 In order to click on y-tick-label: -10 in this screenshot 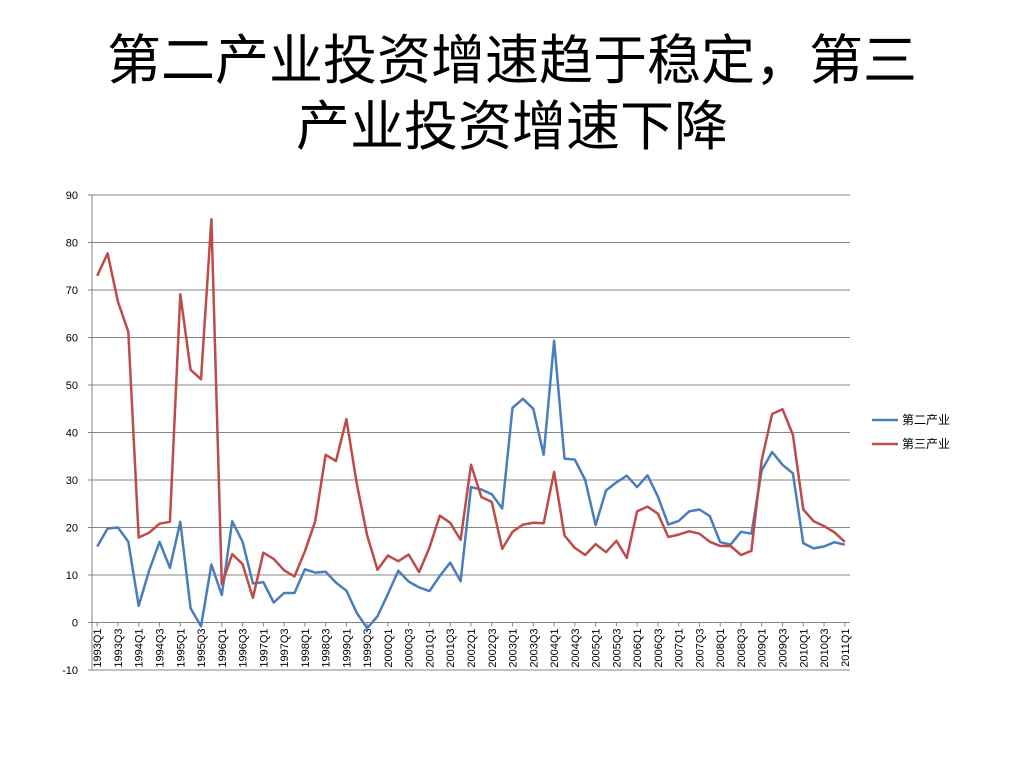, I will do `click(70, 671)`.